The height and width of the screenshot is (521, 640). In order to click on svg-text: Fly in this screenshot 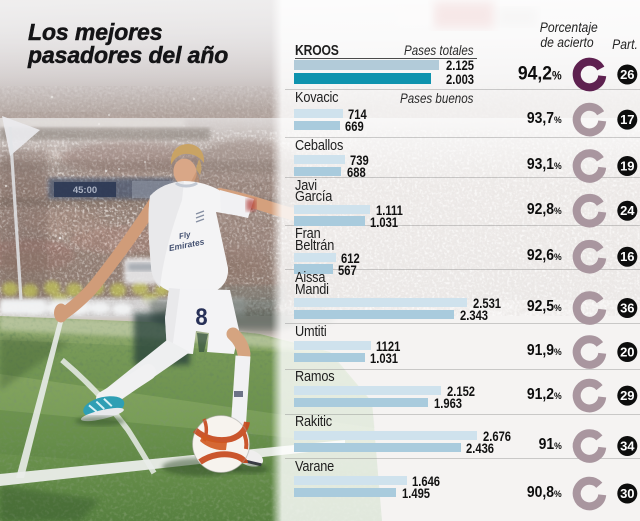, I will do `click(185, 235)`.